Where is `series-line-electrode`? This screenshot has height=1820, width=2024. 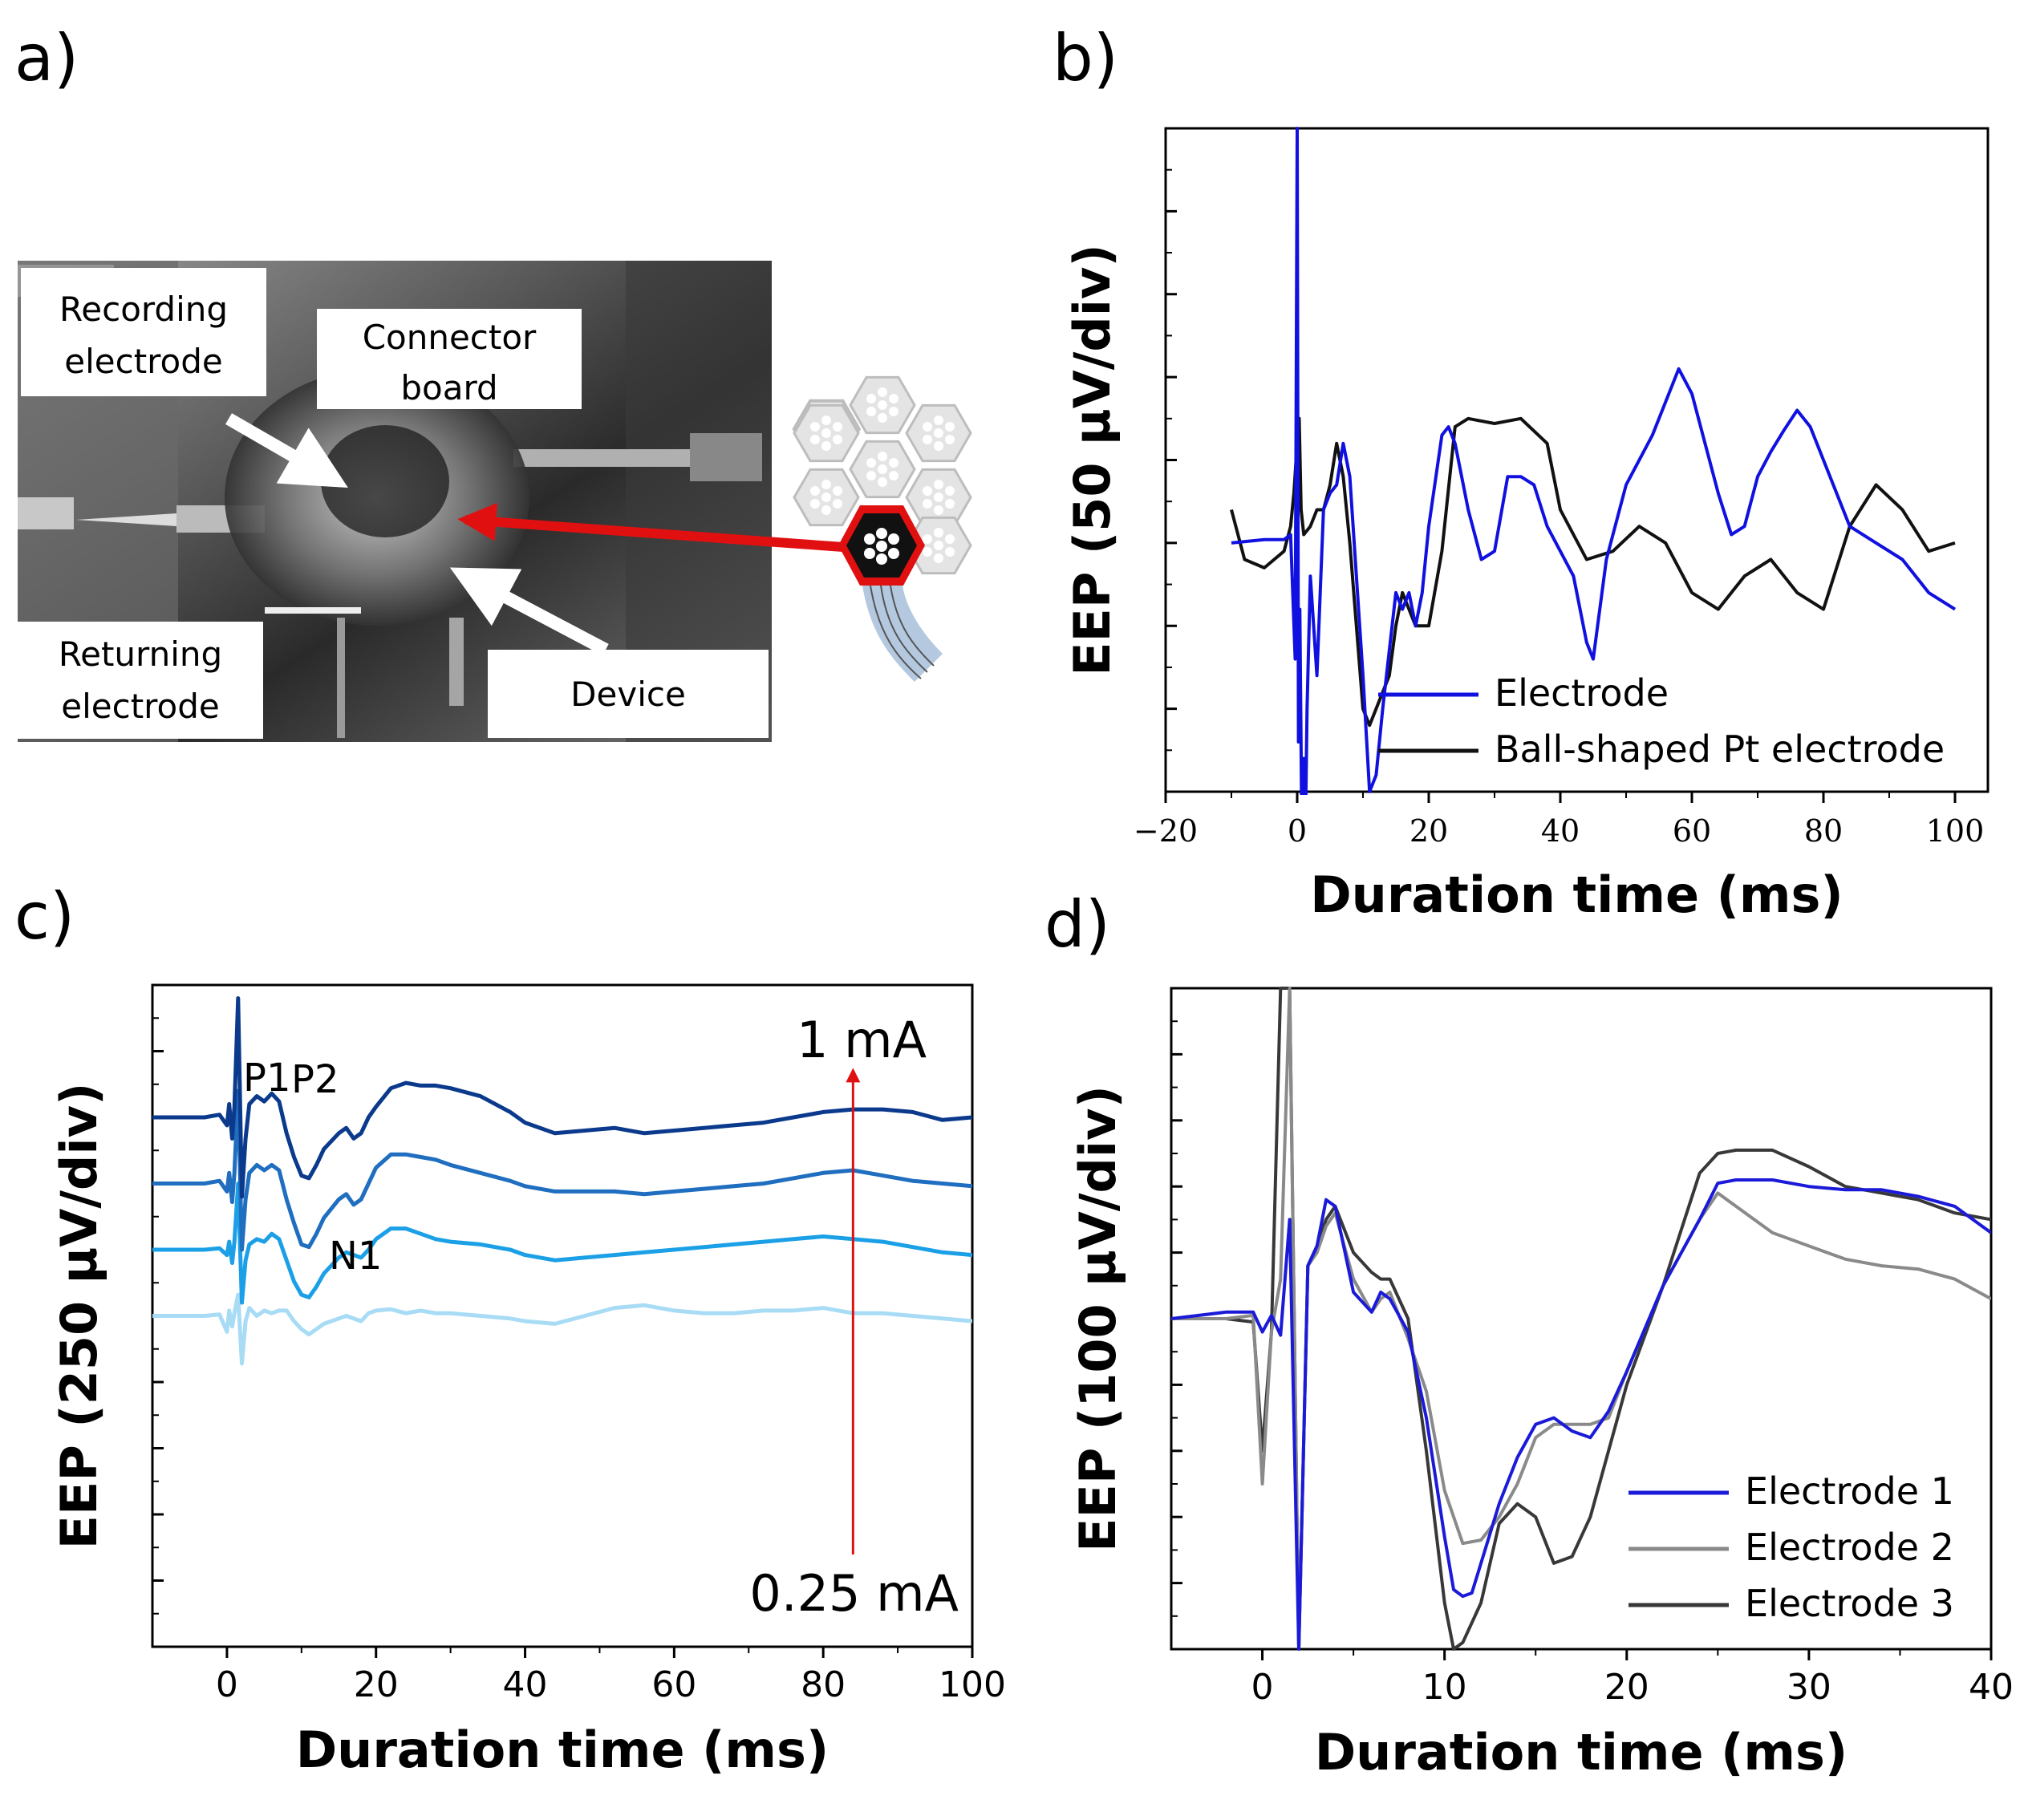 series-line-electrode is located at coordinates (1594, 461).